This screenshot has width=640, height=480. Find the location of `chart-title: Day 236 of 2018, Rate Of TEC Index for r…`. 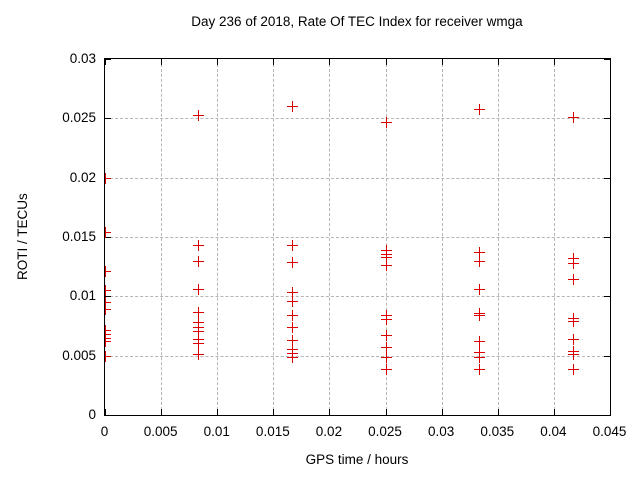

chart-title: Day 236 of 2018, Rate Of TEC Index for r… is located at coordinates (357, 21).